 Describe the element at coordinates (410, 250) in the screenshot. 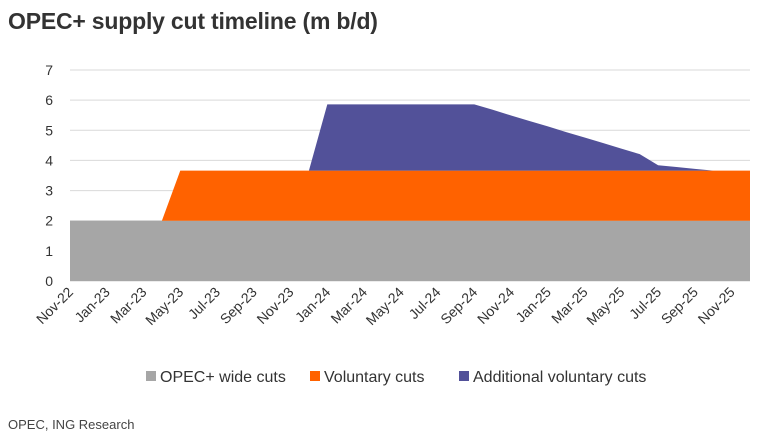

I see `wide-cuts-area` at that location.